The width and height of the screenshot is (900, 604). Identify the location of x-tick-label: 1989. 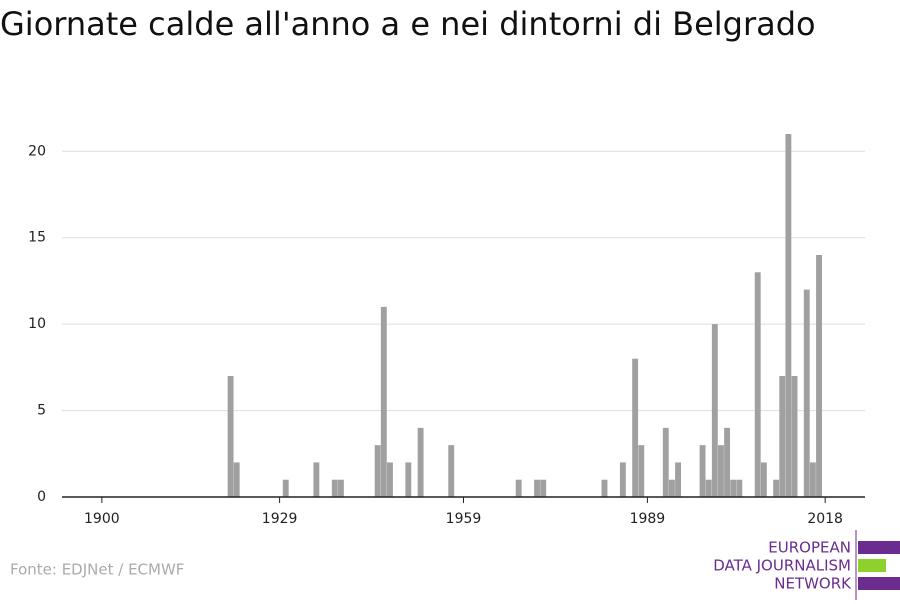
(648, 519).